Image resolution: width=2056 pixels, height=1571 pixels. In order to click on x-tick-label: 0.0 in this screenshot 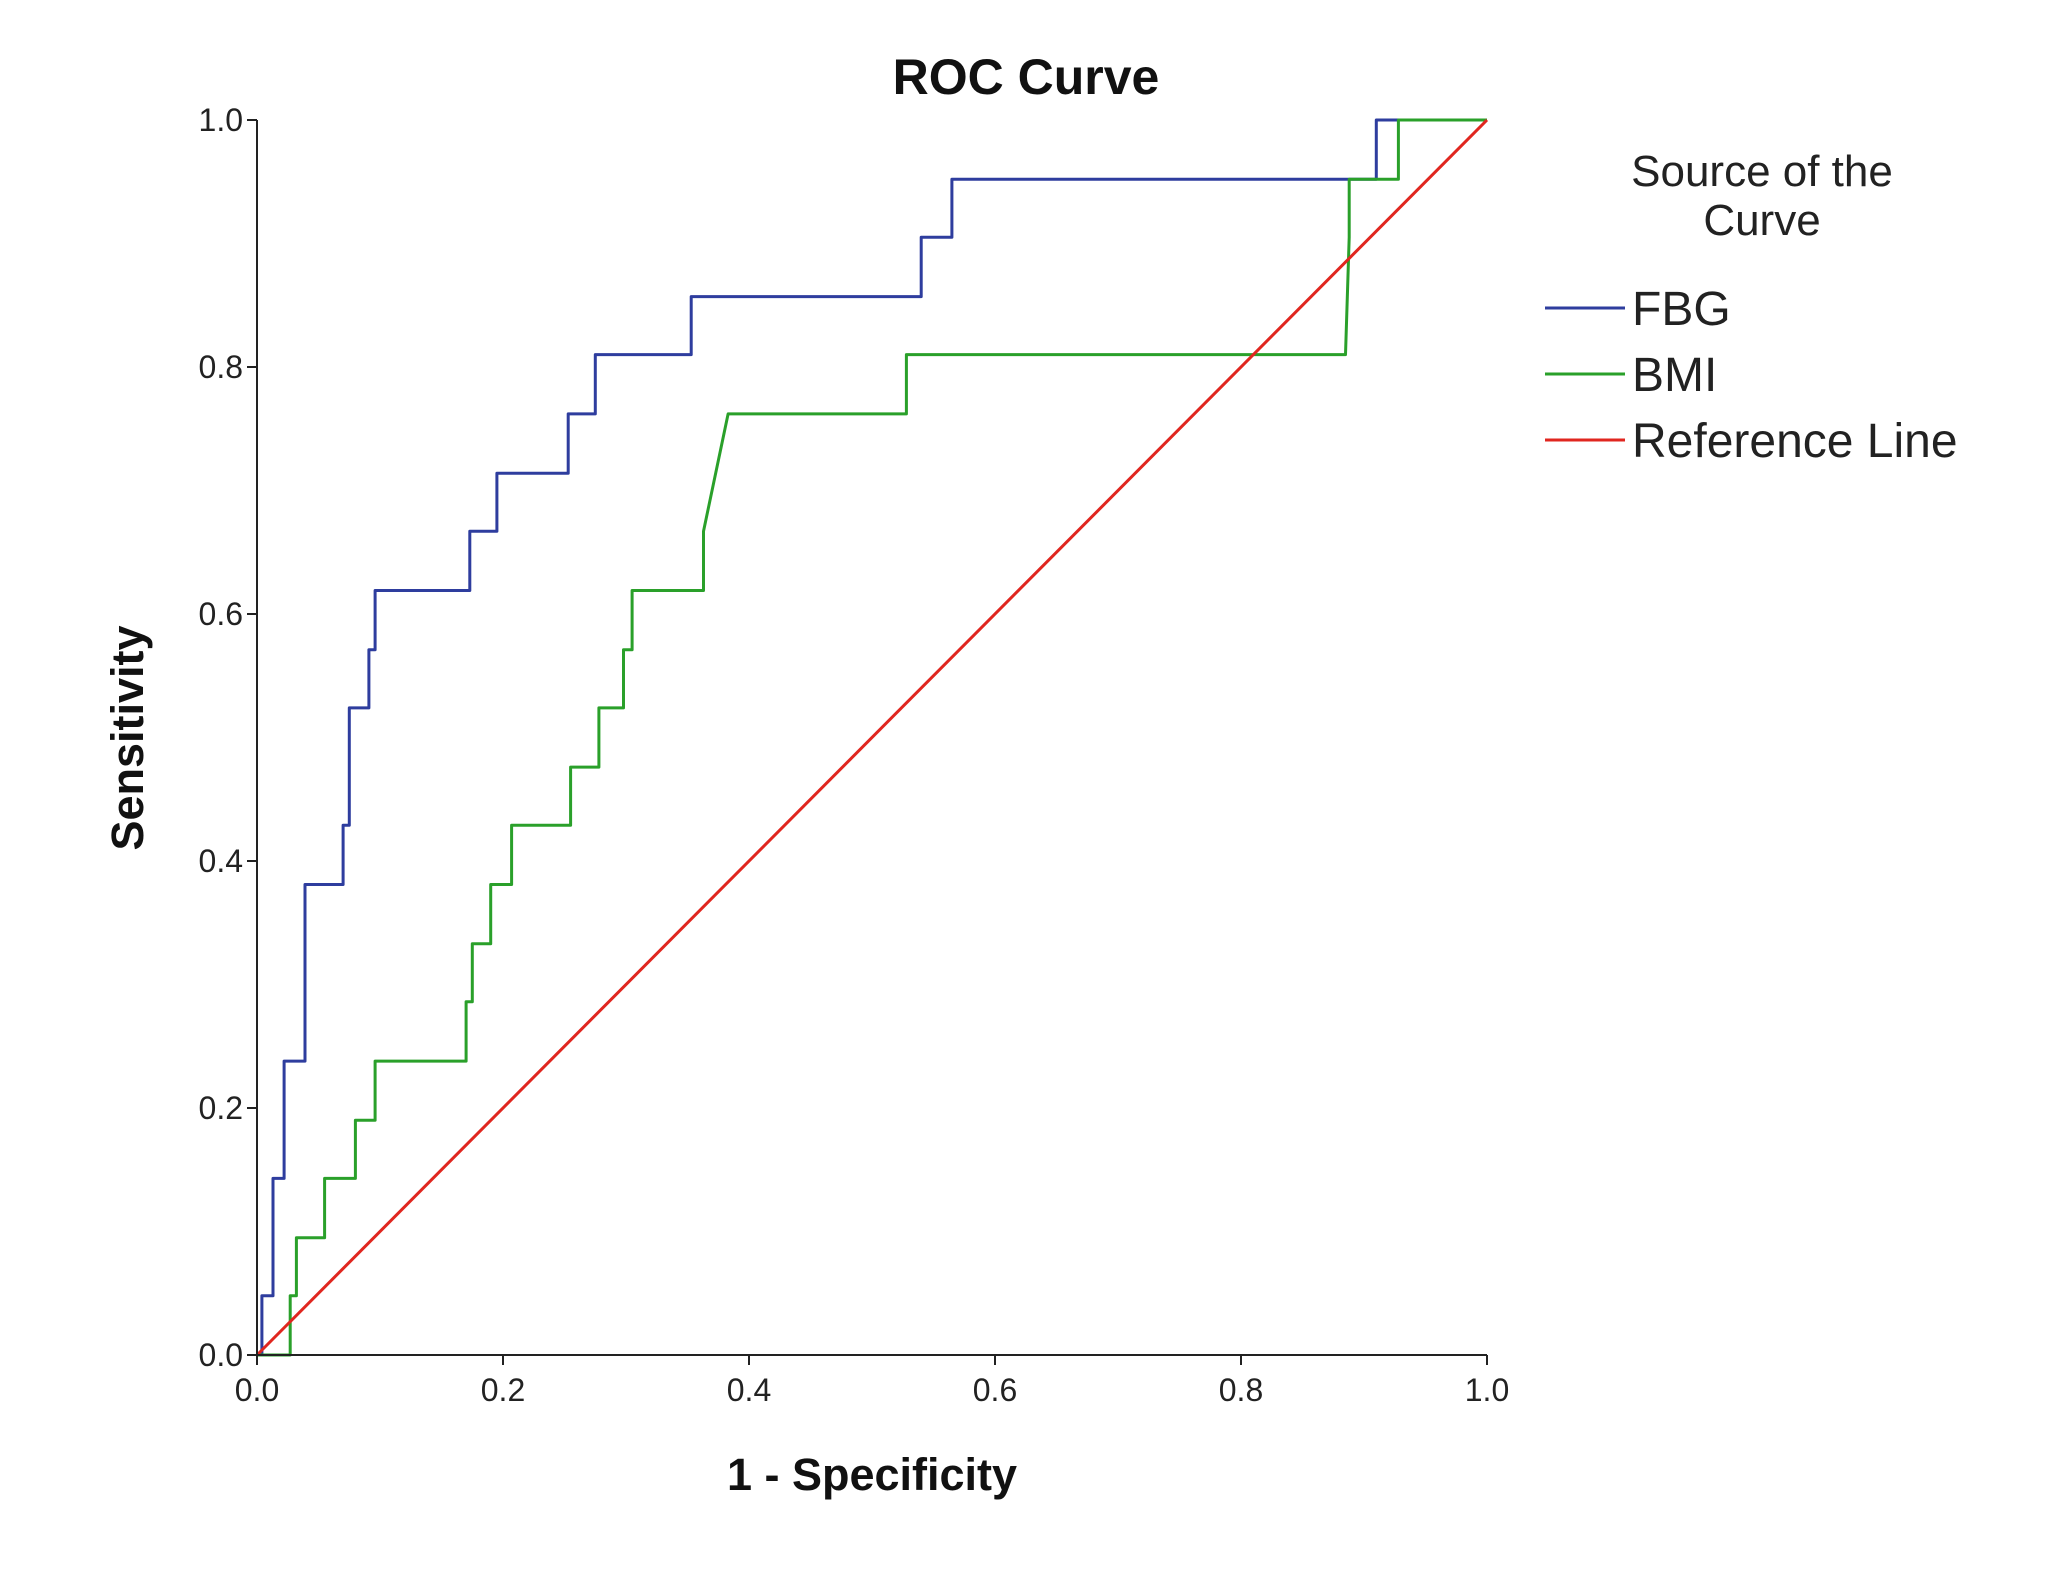, I will do `click(257, 1390)`.